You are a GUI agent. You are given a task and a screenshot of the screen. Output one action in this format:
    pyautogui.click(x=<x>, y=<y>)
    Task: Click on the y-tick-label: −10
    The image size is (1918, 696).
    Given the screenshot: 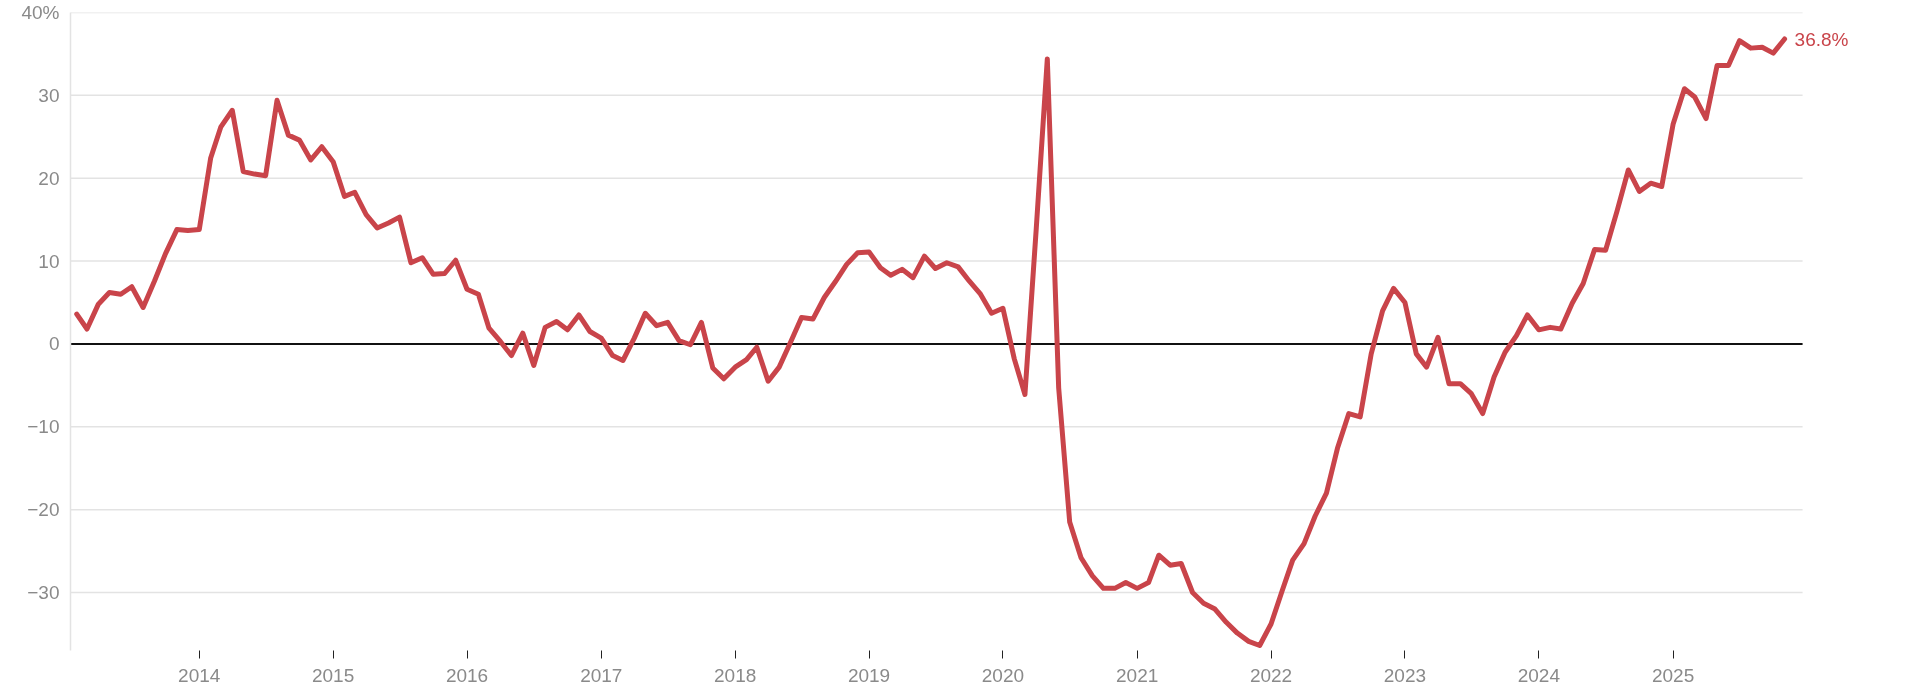 What is the action you would take?
    pyautogui.click(x=43, y=427)
    